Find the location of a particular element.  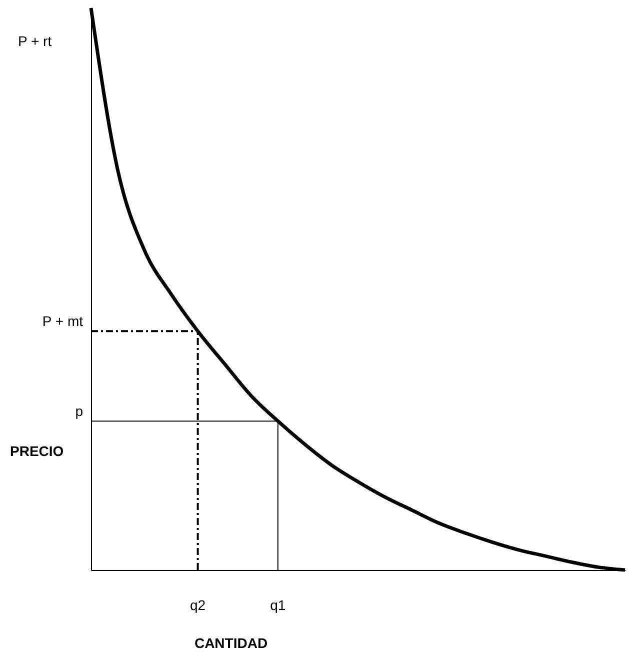

x-tick-label: q2 is located at coordinates (198, 605).